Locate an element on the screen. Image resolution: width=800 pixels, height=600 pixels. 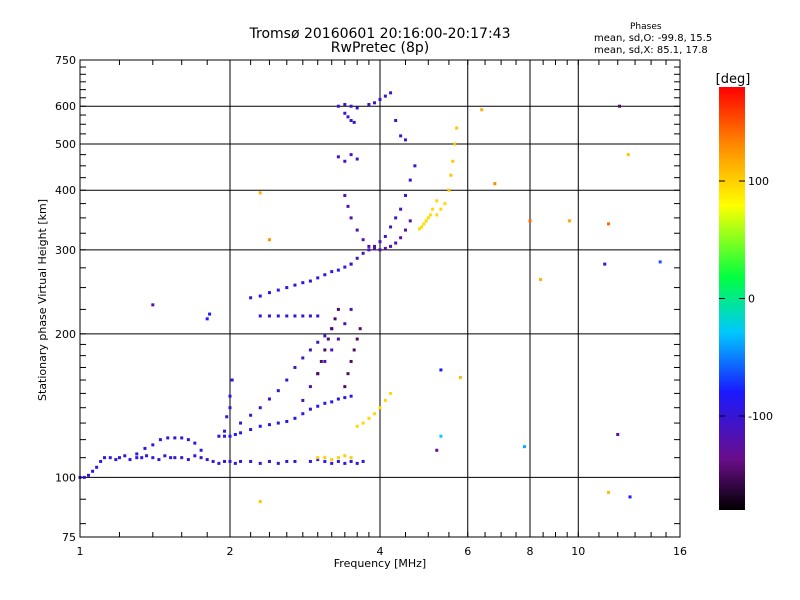
y-tick-label: 100 is located at coordinates (65, 477).